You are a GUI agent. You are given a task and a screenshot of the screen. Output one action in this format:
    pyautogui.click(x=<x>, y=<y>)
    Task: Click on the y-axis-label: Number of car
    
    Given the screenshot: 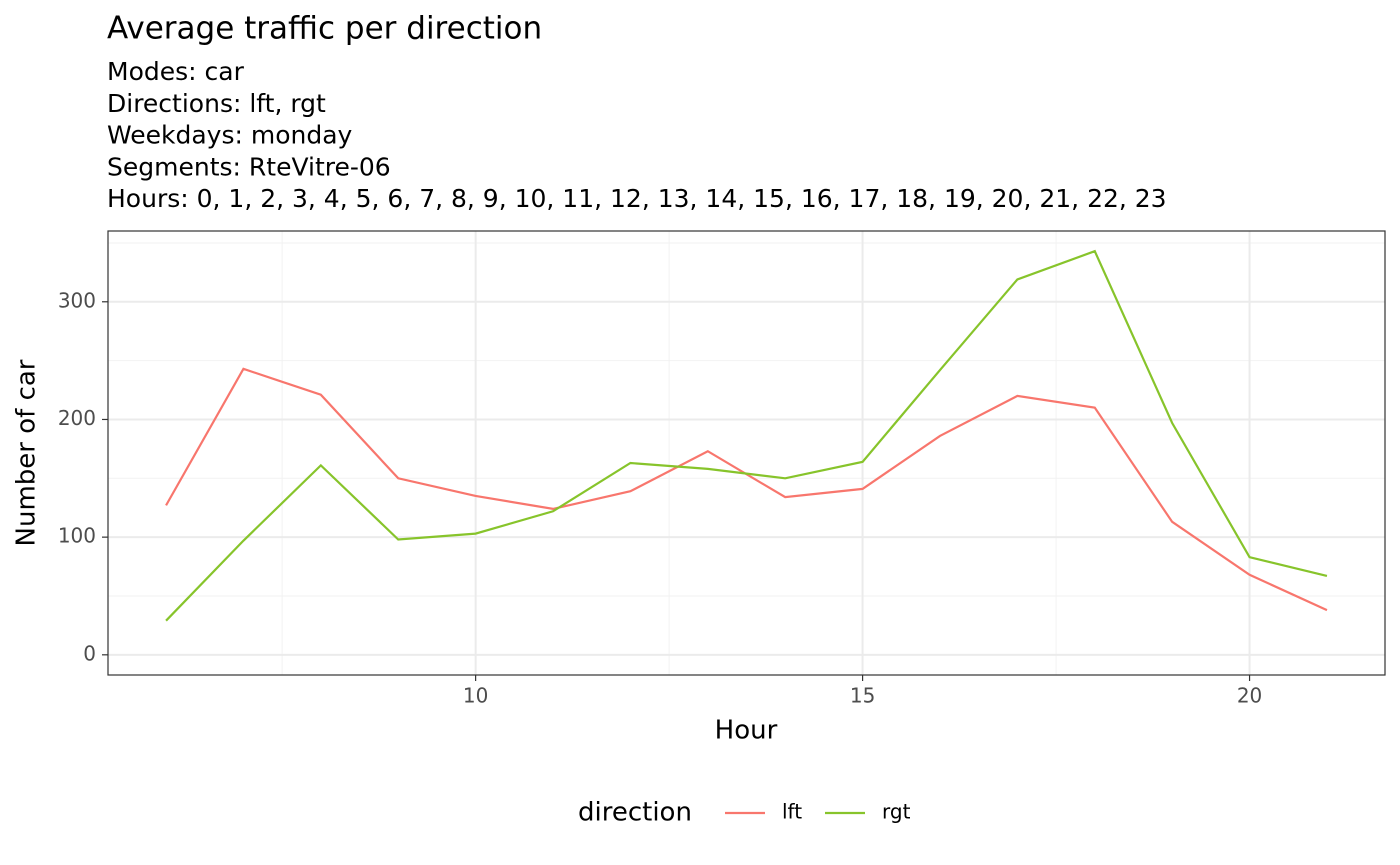 What is the action you would take?
    pyautogui.click(x=27, y=452)
    